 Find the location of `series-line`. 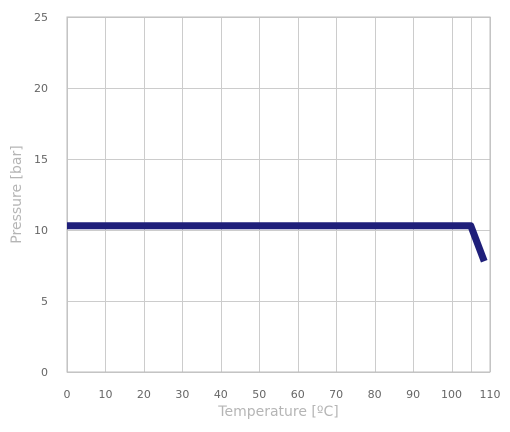

series-line is located at coordinates (277, 242).